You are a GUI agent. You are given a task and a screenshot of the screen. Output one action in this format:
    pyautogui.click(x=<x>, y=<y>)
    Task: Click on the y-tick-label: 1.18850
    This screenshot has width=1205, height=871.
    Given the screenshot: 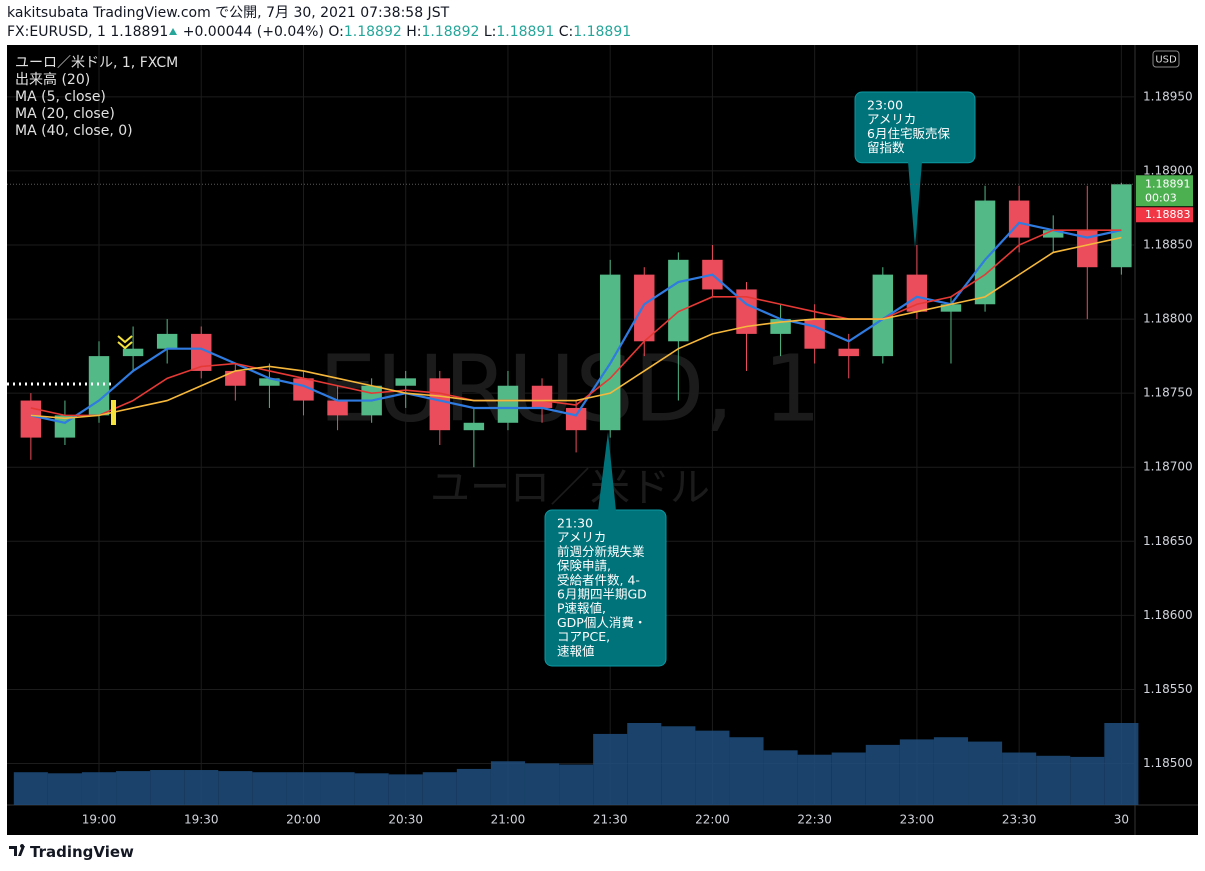 What is the action you would take?
    pyautogui.click(x=1168, y=245)
    